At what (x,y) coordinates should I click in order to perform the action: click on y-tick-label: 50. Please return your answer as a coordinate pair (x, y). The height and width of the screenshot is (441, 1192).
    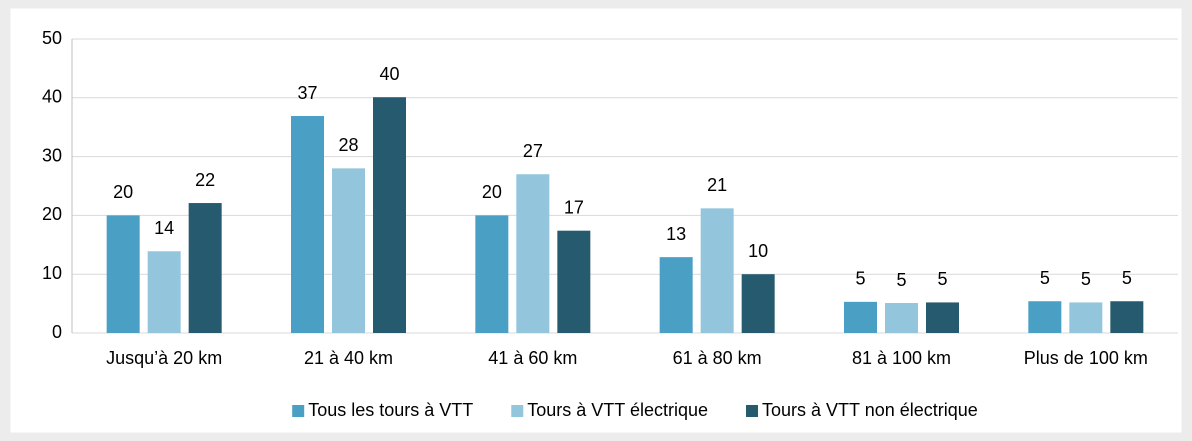
    Looking at the image, I should click on (52, 38).